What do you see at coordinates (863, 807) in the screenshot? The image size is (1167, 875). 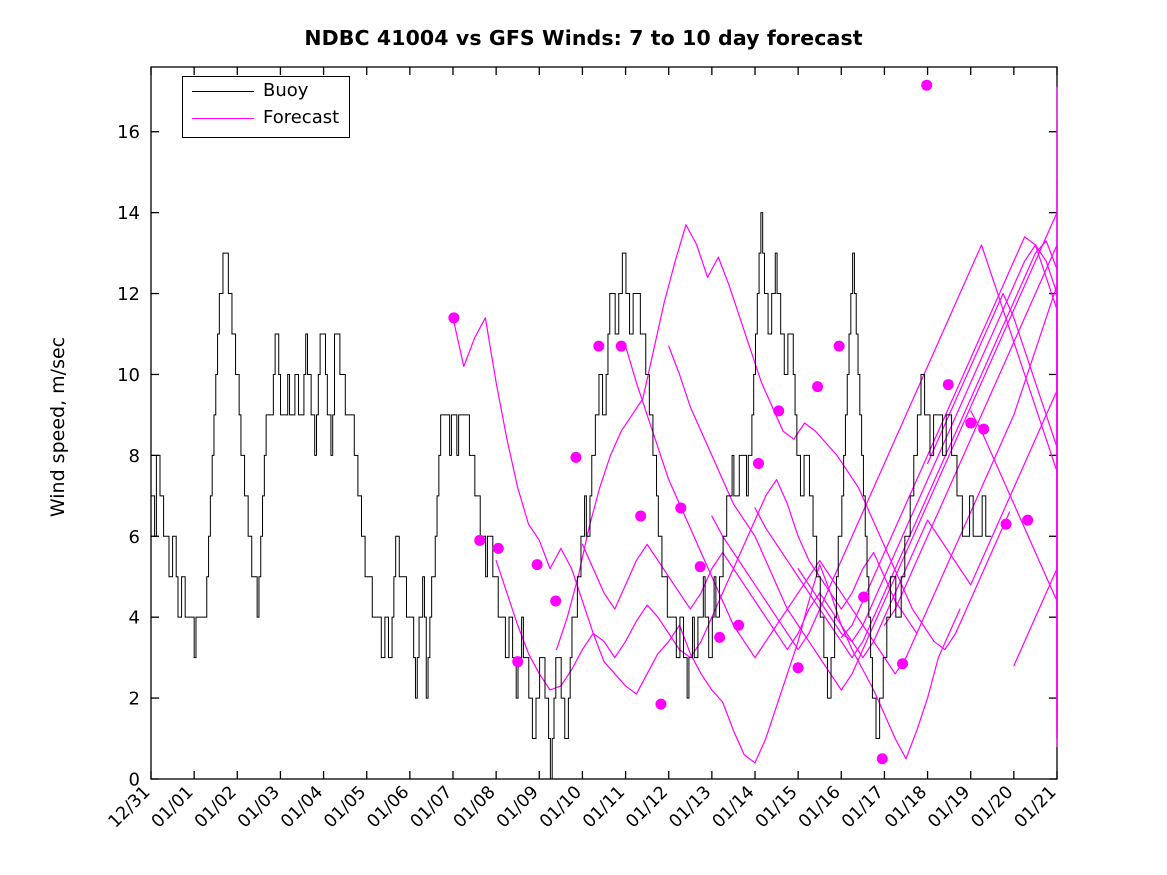 I see `x-tick-label: 01/17` at bounding box center [863, 807].